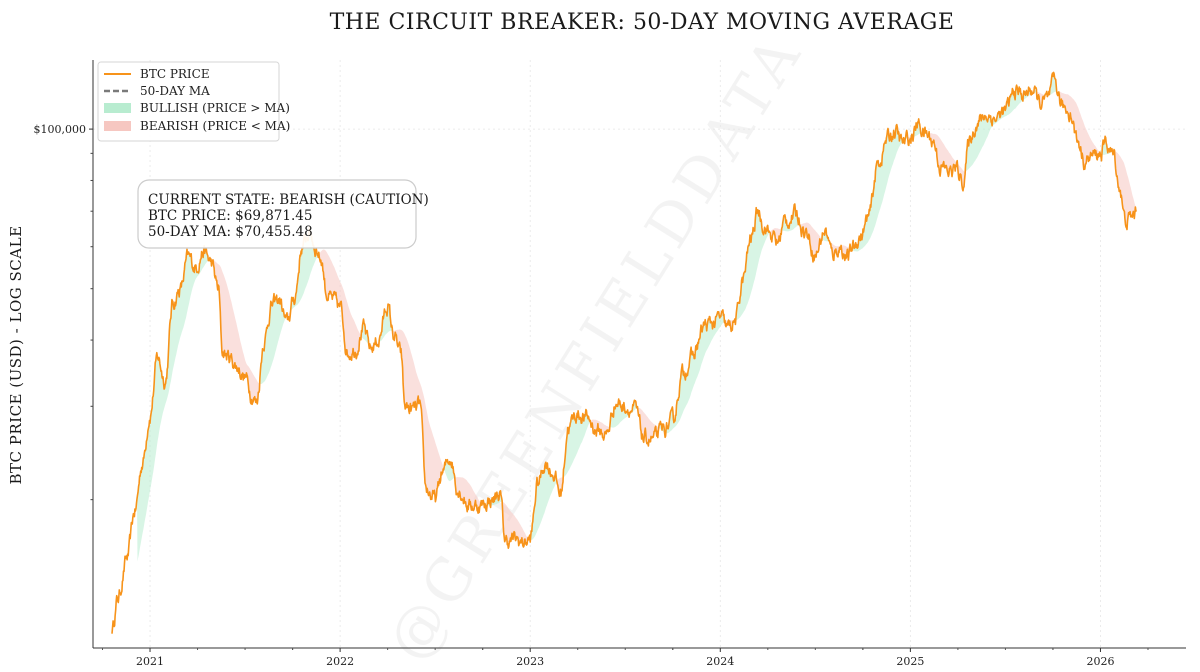 The height and width of the screenshot is (672, 1200). What do you see at coordinates (215, 126) in the screenshot?
I see `legend-bearish-label: BEARISH (PRICE < MA)` at bounding box center [215, 126].